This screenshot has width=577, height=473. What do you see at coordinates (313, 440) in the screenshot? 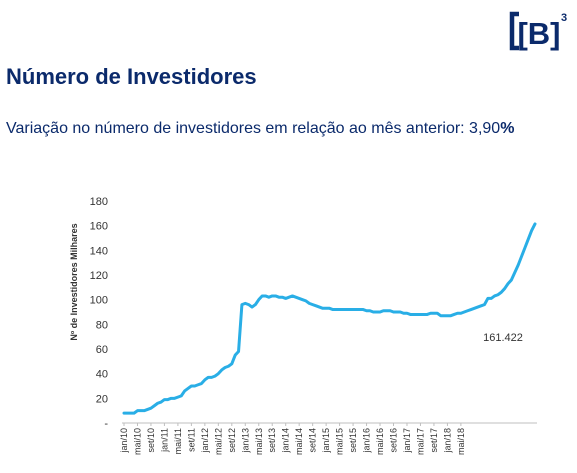
I see `x-tick-label: set/14` at bounding box center [313, 440].